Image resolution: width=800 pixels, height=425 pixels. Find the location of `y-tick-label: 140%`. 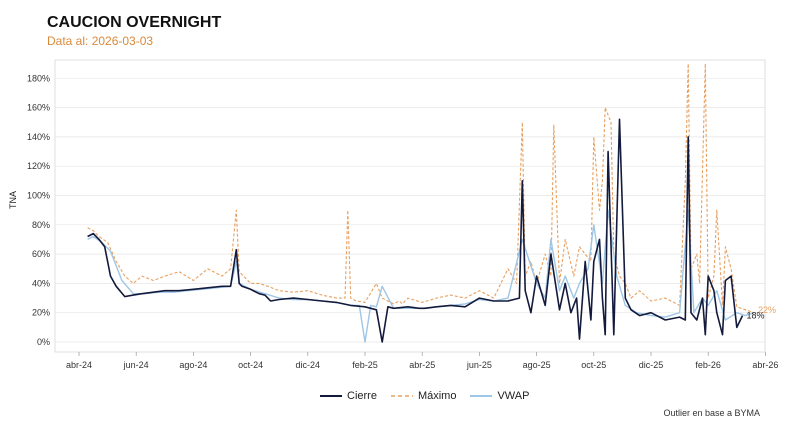

y-tick-label: 140% is located at coordinates (38, 137).